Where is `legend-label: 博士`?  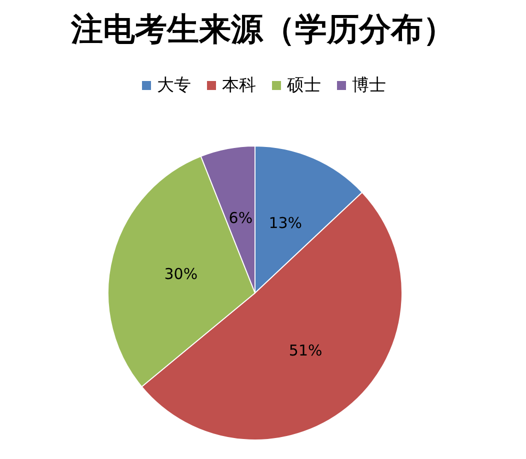
legend-label: 博士 is located at coordinates (369, 86).